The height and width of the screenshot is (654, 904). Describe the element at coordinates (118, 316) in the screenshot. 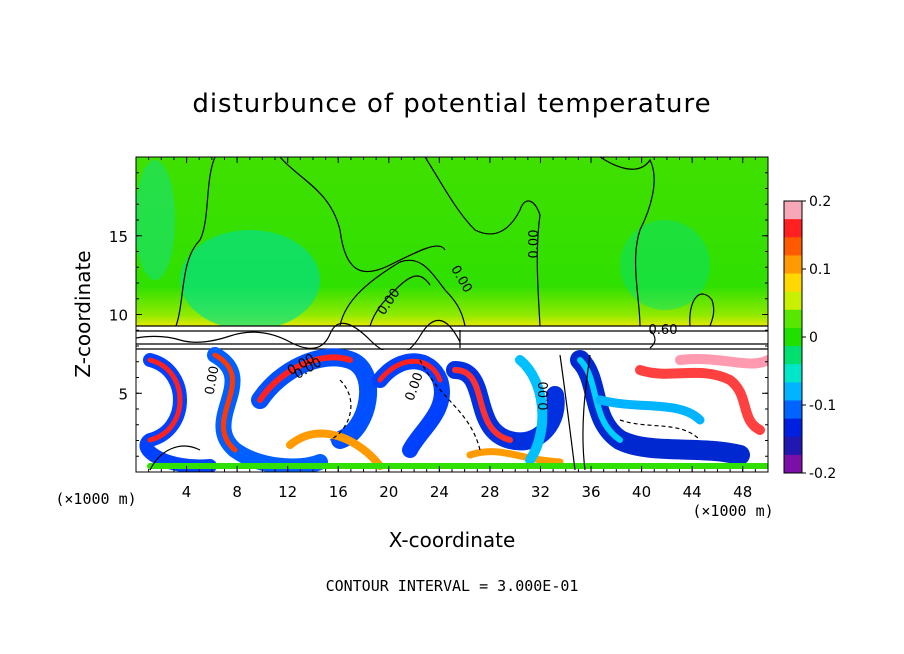

I see `y-tick-label: 10` at that location.